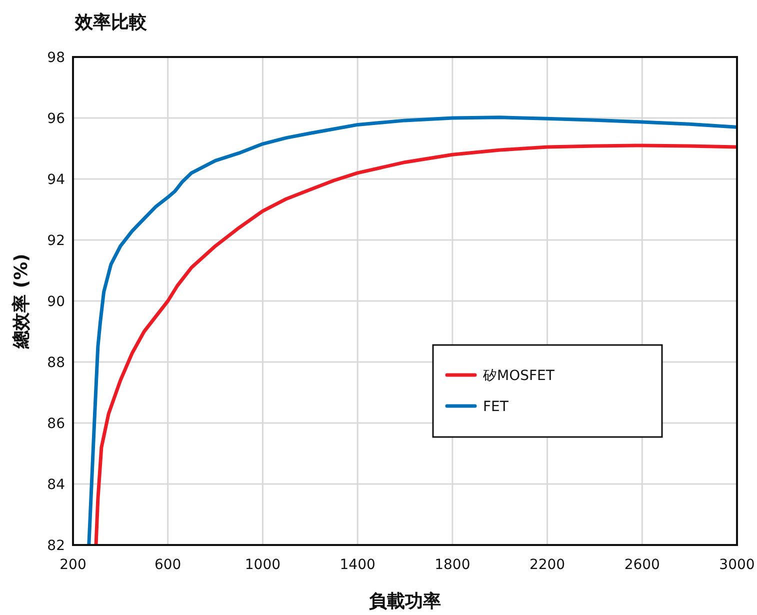  Describe the element at coordinates (405, 601) in the screenshot. I see `x-axis-title: 負載功率` at that location.